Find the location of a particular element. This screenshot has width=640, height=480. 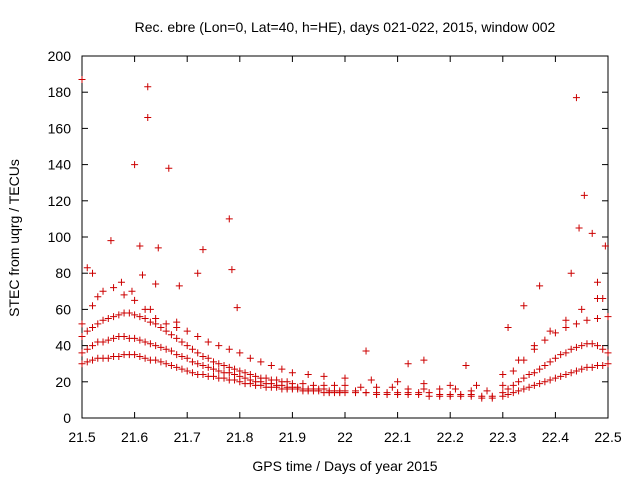

y-tick-label: 120 is located at coordinates (60, 201).